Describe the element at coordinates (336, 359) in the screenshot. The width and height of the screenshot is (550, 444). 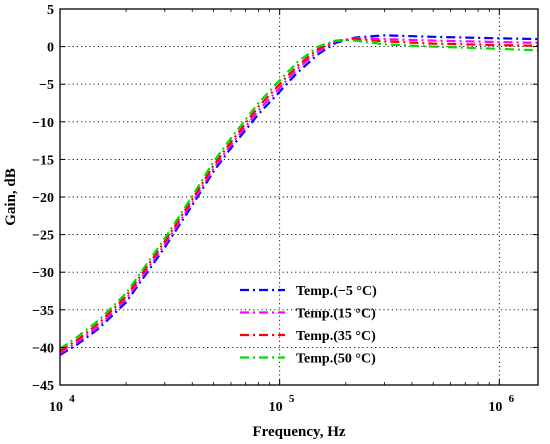
I see `legend-label-3: Temp.(50 °C)` at that location.